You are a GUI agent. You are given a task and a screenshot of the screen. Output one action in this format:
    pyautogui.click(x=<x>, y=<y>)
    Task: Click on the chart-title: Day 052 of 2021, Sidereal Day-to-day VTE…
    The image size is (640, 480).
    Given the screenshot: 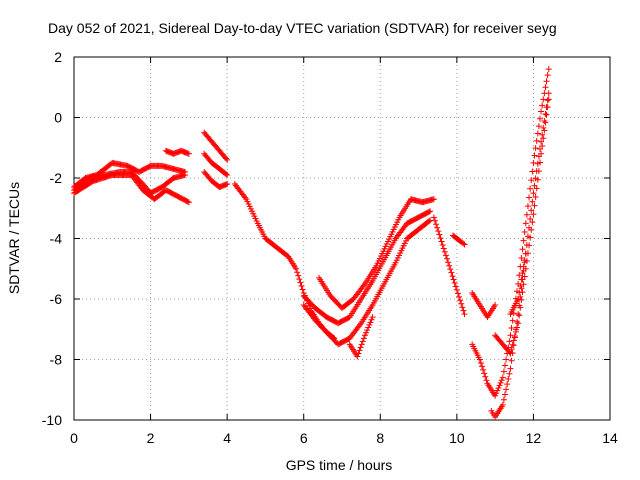 What is the action you would take?
    pyautogui.click(x=302, y=28)
    